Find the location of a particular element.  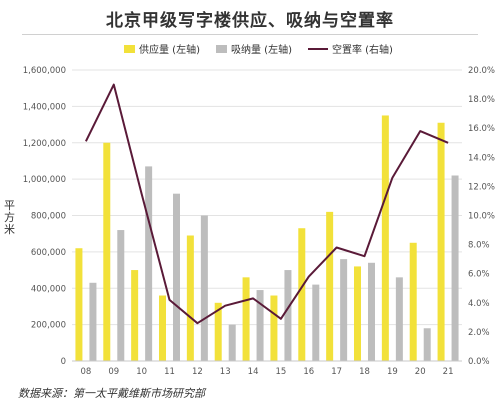

legend-label-supply: 供应量 (左轴) is located at coordinates (169, 50).